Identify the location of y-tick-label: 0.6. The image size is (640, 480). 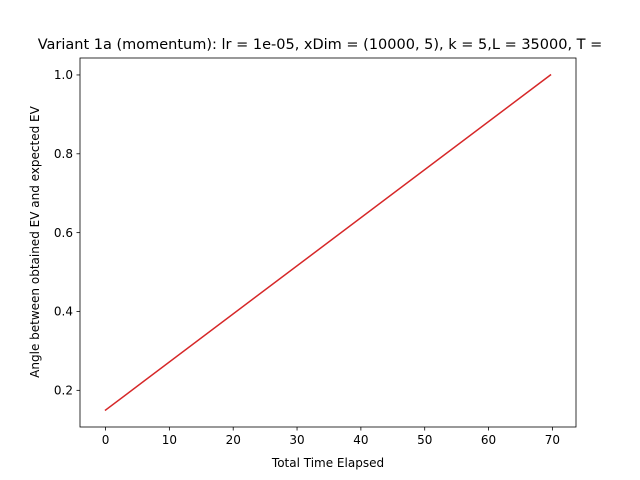
(63, 233).